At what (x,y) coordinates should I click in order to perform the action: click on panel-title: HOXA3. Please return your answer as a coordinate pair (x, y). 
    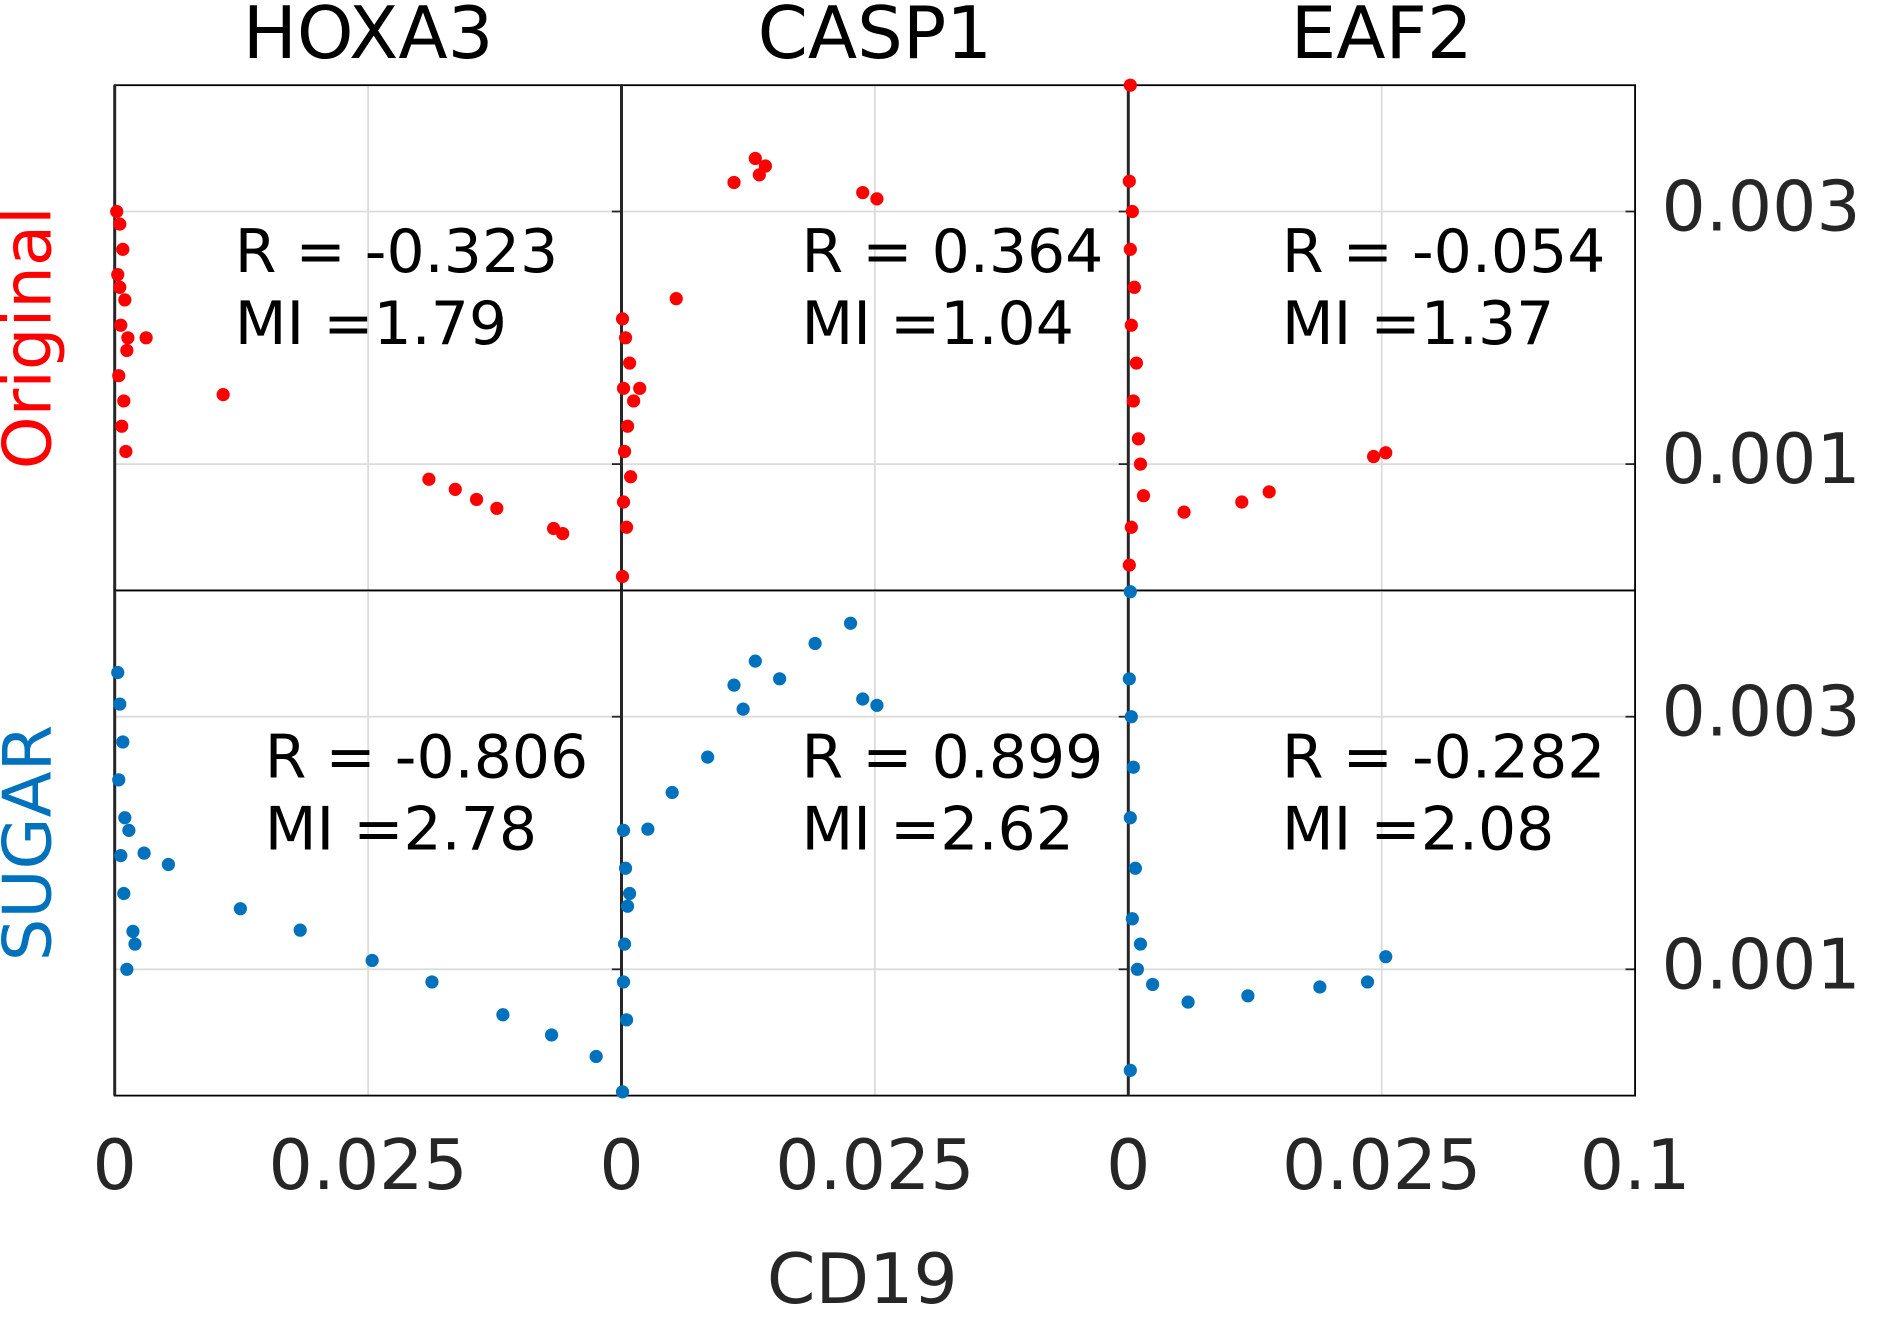
    Looking at the image, I should click on (368, 37).